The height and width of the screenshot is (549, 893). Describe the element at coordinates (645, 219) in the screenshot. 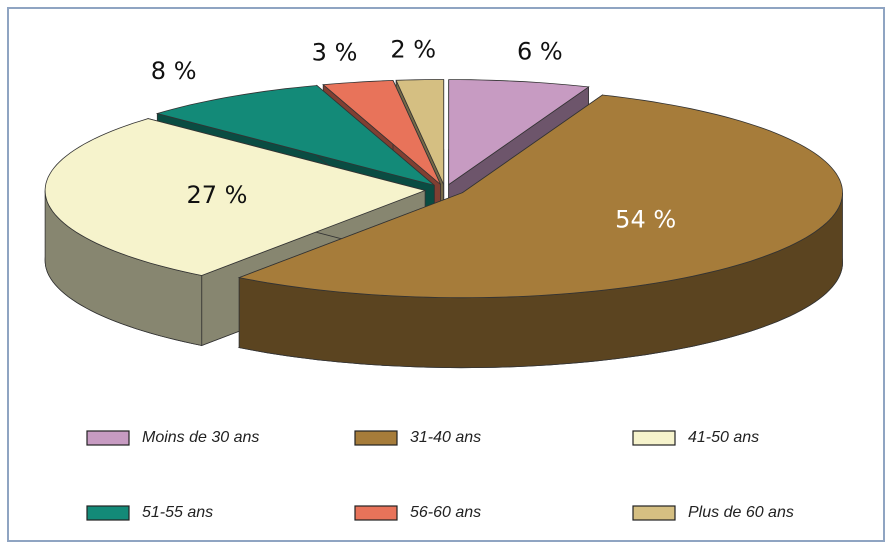

I see `data-label: 54 %` at that location.